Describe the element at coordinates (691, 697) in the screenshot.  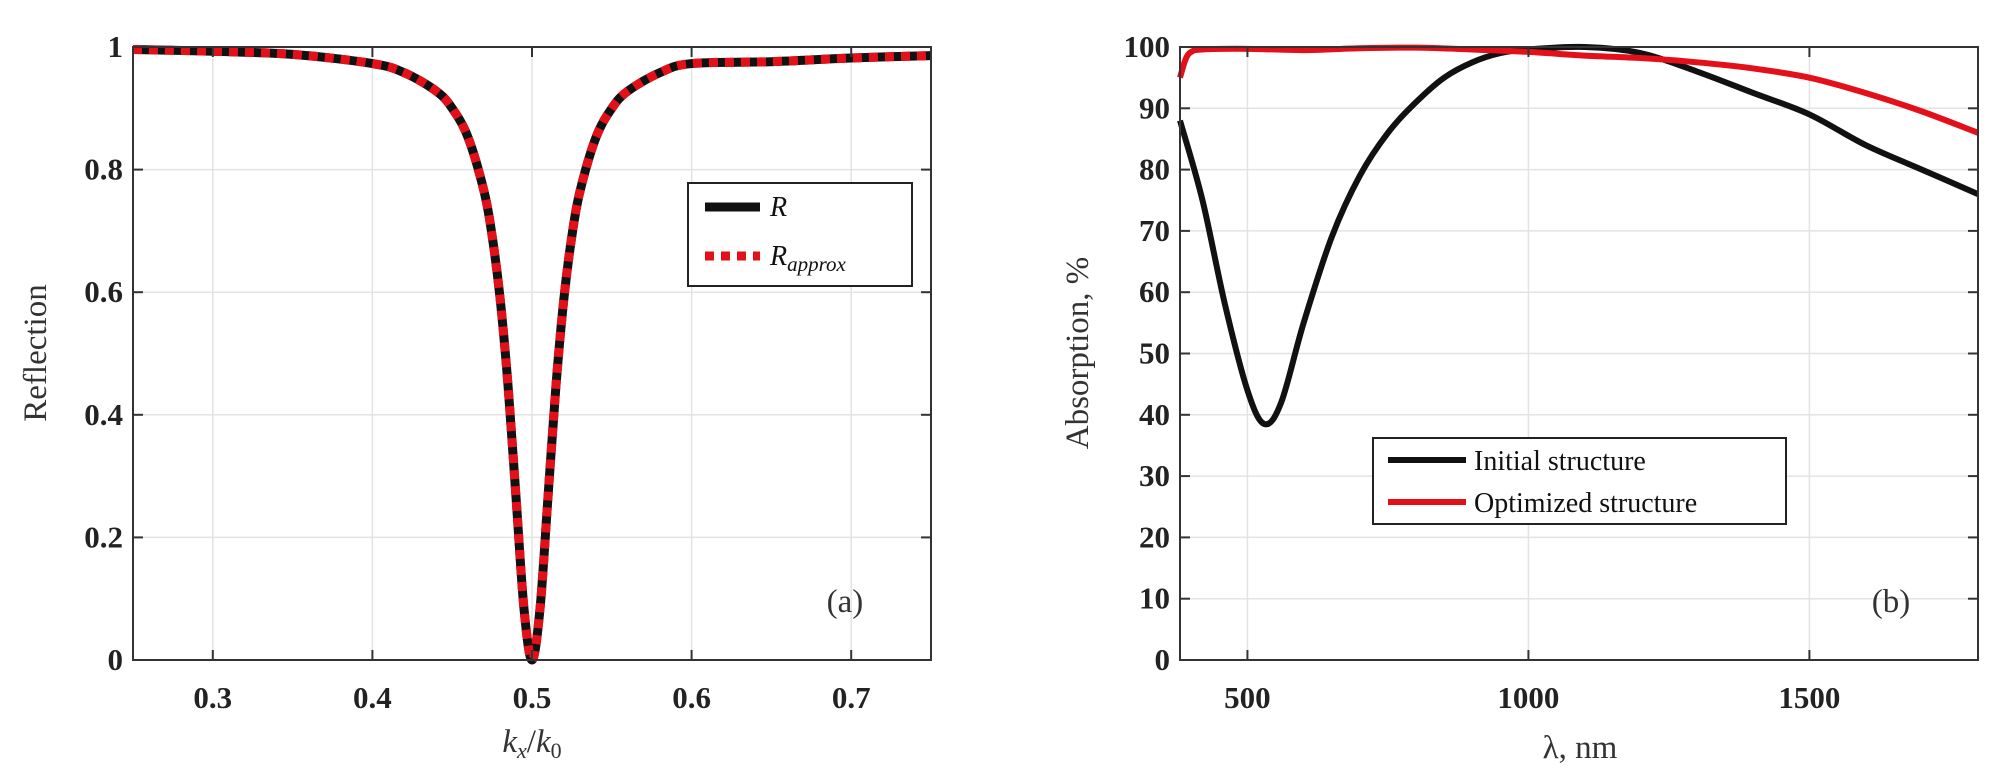
I see `x-tick-label: 0.6` at that location.